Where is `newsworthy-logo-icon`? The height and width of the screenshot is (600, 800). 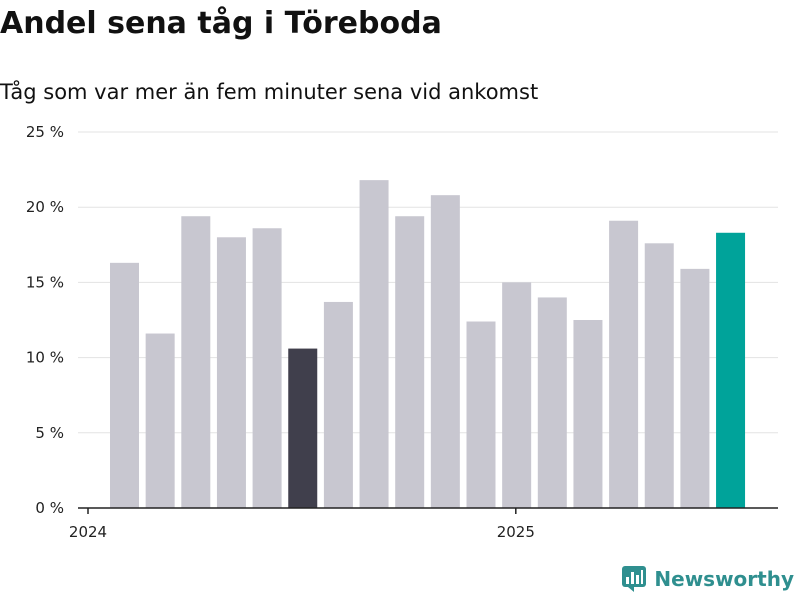 newsworthy-logo-icon is located at coordinates (634, 579).